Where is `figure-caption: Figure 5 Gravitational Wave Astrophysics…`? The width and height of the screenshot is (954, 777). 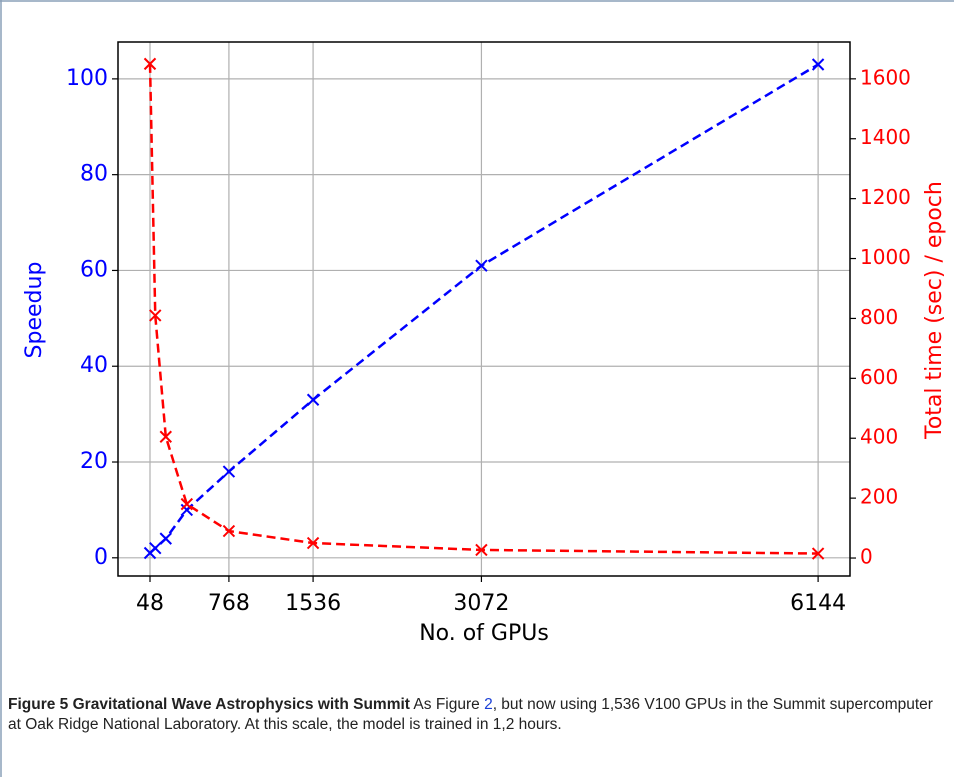 figure-caption: Figure 5 Gravitational Wave Astrophysics… is located at coordinates (476, 715).